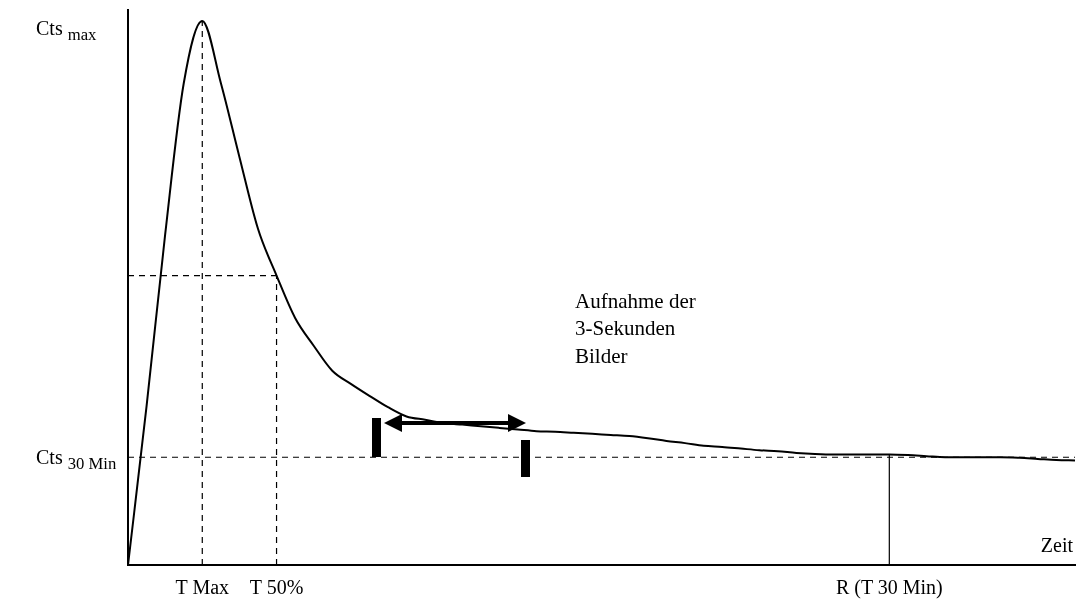 The height and width of the screenshot is (615, 1087). What do you see at coordinates (636, 329) in the screenshot?
I see `annotation: Aufnahme der 3-Sekunden Bilder` at bounding box center [636, 329].